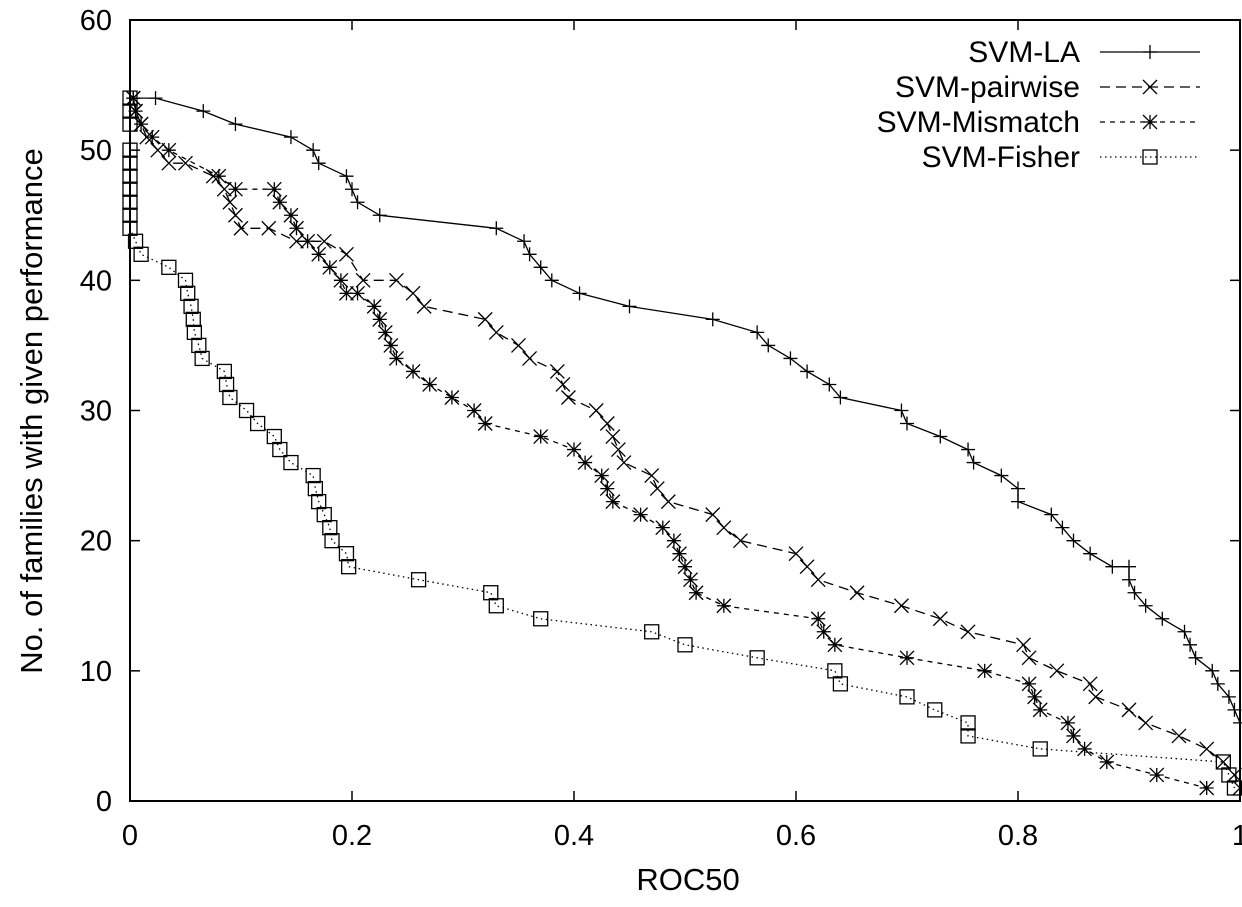  What do you see at coordinates (574, 836) in the screenshot?
I see `x-tick-label: 0.4` at bounding box center [574, 836].